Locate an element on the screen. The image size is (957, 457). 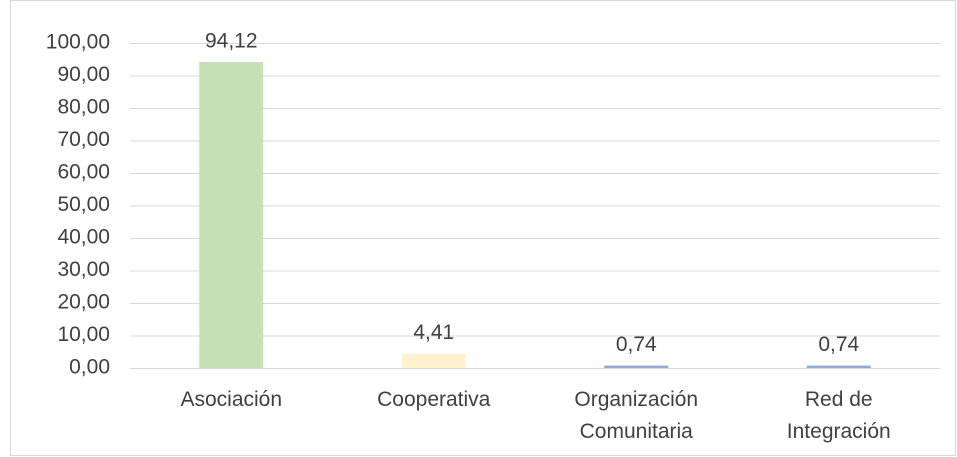
y-tick-label: 80,00 is located at coordinates (83, 107).